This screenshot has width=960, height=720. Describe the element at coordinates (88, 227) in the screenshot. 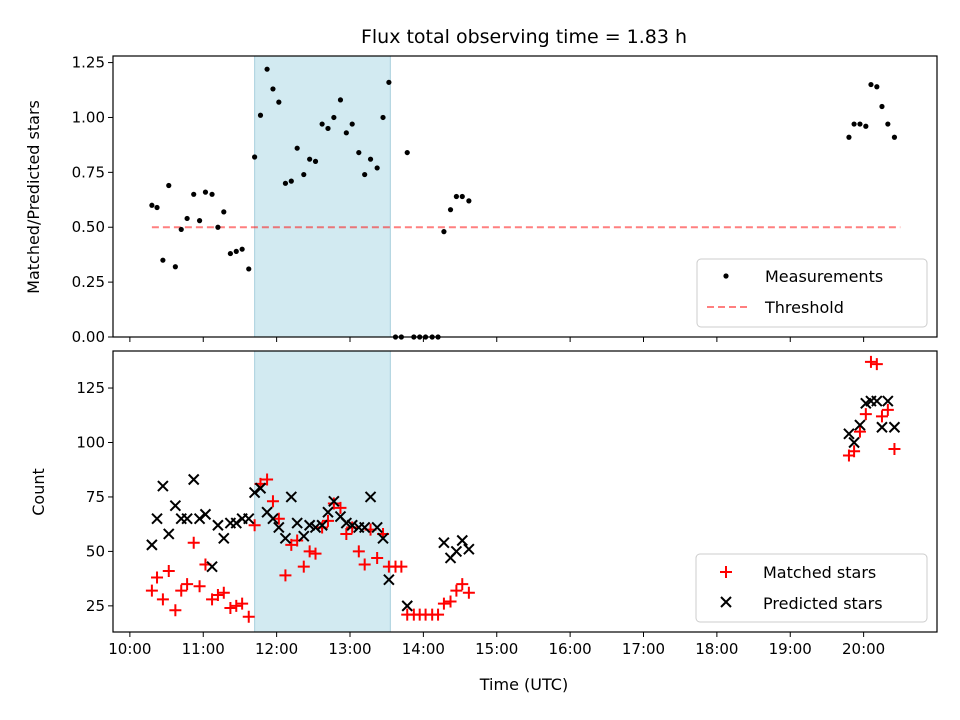

I see `y-tick-label: 0.50` at that location.